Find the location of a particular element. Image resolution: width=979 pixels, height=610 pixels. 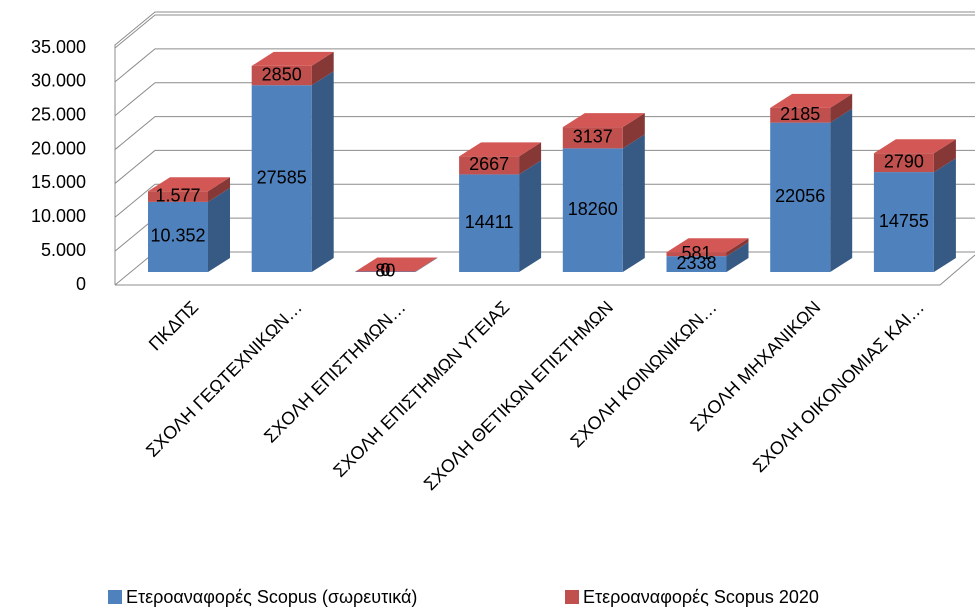

y-tick-label: 0 is located at coordinates (81, 284).